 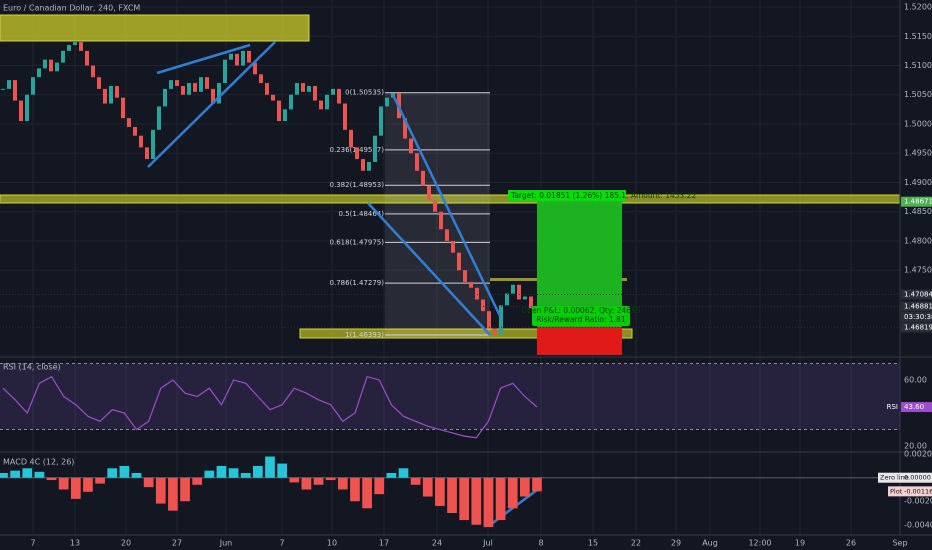 I want to click on price-axis-bg, so click(x=916, y=275).